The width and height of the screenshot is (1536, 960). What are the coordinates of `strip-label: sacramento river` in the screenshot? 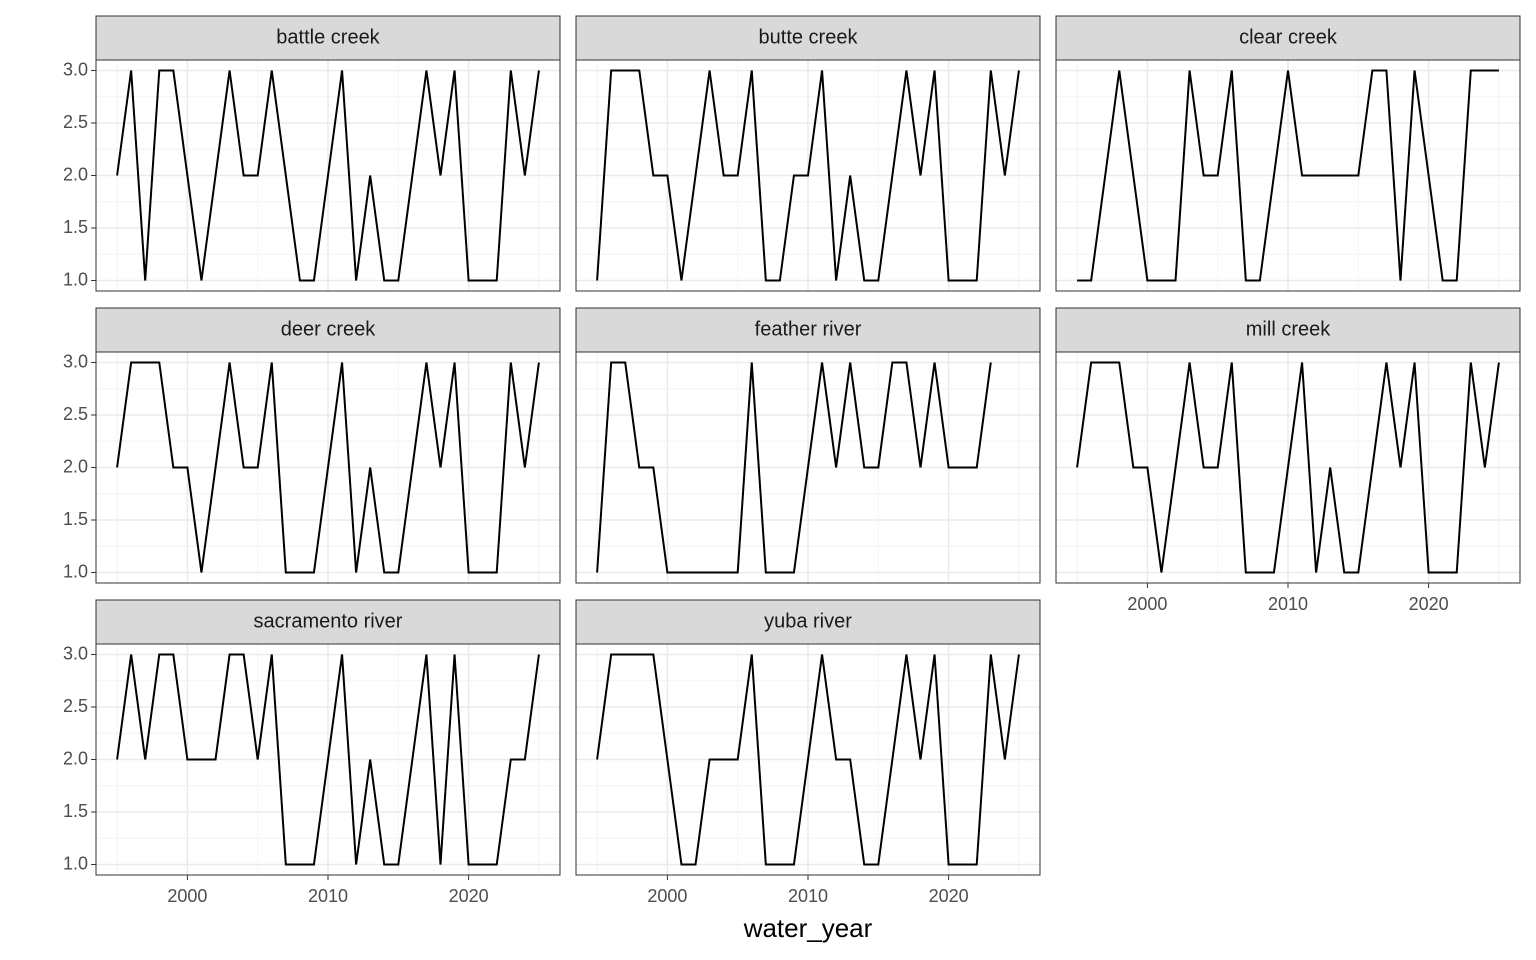 It's located at (328, 621).